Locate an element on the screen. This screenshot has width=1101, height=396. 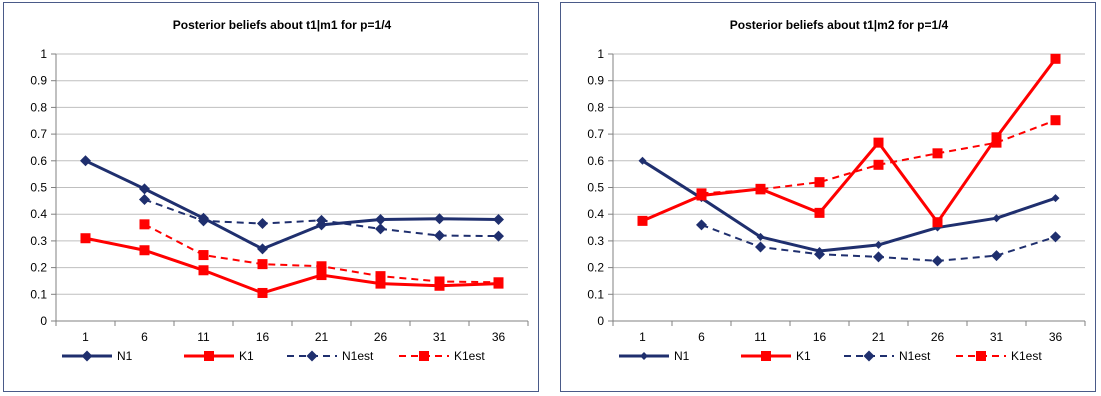
series-line-K1 is located at coordinates (292, 265).